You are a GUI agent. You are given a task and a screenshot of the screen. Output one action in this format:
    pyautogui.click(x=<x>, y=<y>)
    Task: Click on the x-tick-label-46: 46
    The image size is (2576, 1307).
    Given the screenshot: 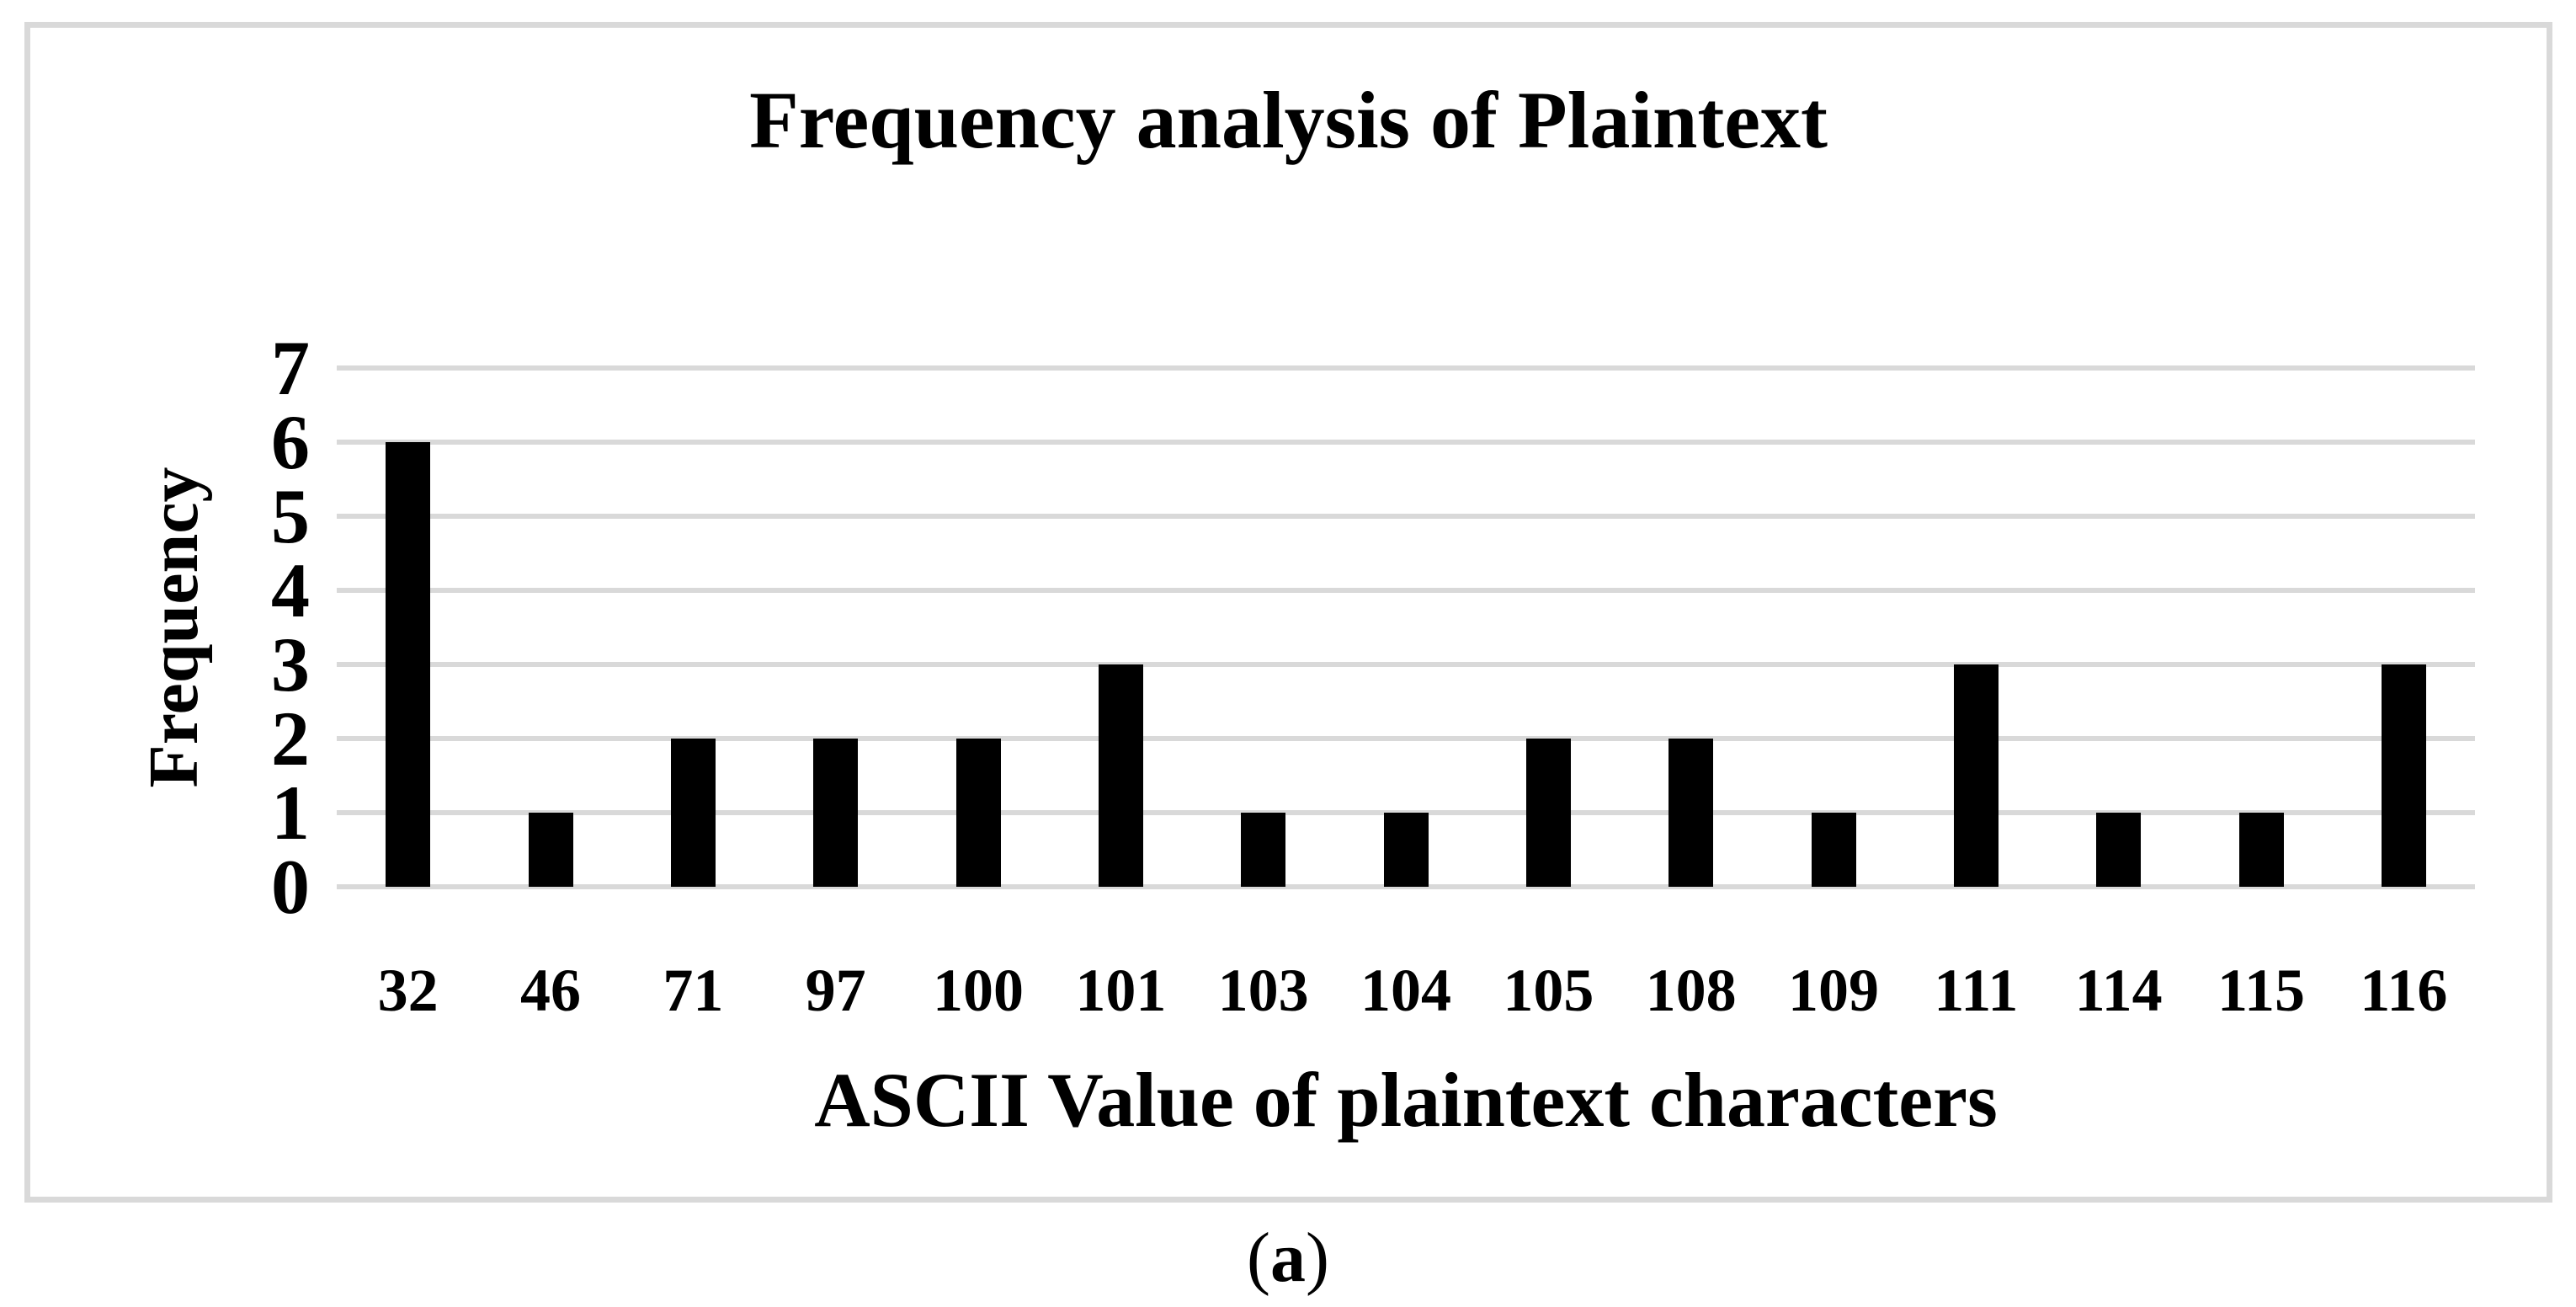 What is the action you would take?
    pyautogui.click(x=550, y=990)
    